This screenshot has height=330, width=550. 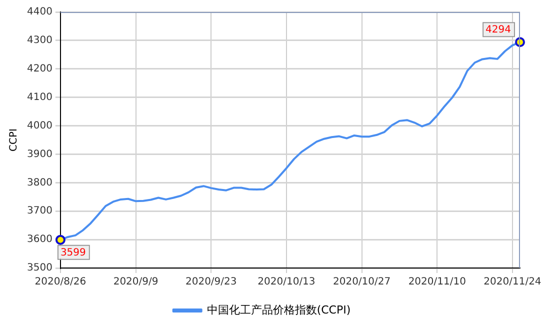 What do you see at coordinates (39, 97) in the screenshot?
I see `y-tick-label: 4100` at bounding box center [39, 97].